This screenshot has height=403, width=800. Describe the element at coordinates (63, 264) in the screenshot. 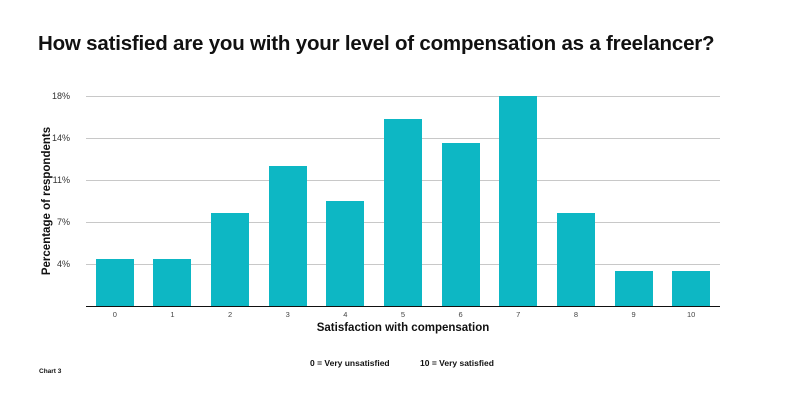

I see `y-tick-label: 4%` at that location.